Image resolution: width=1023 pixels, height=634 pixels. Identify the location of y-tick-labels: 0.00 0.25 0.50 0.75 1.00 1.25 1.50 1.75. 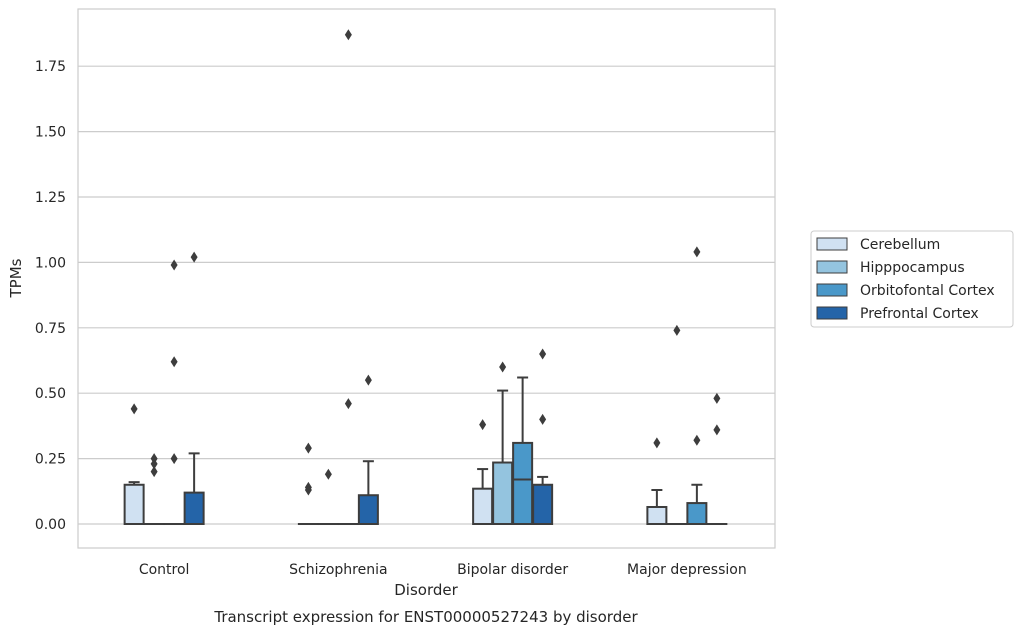
(50, 296).